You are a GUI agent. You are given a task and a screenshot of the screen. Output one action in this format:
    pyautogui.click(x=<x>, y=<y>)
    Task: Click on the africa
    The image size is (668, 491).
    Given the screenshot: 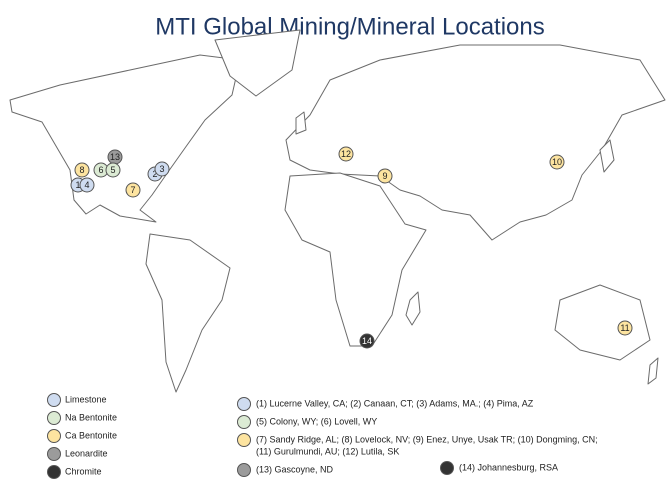 What is the action you would take?
    pyautogui.click(x=355, y=259)
    